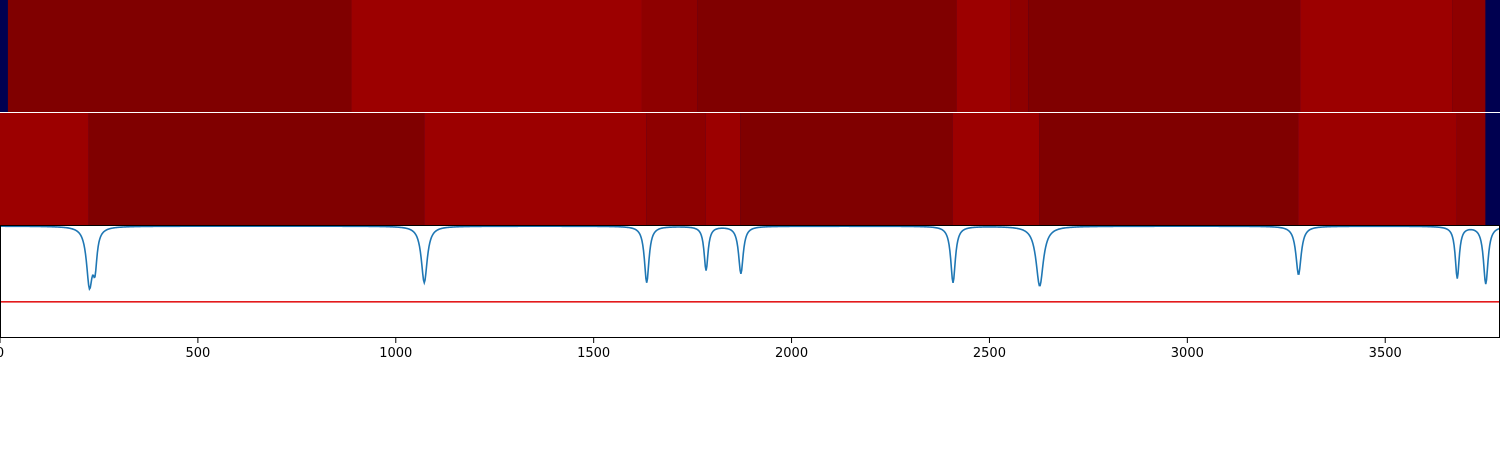 The image size is (1500, 450). I want to click on x-tick-label: 2500, so click(989, 353).